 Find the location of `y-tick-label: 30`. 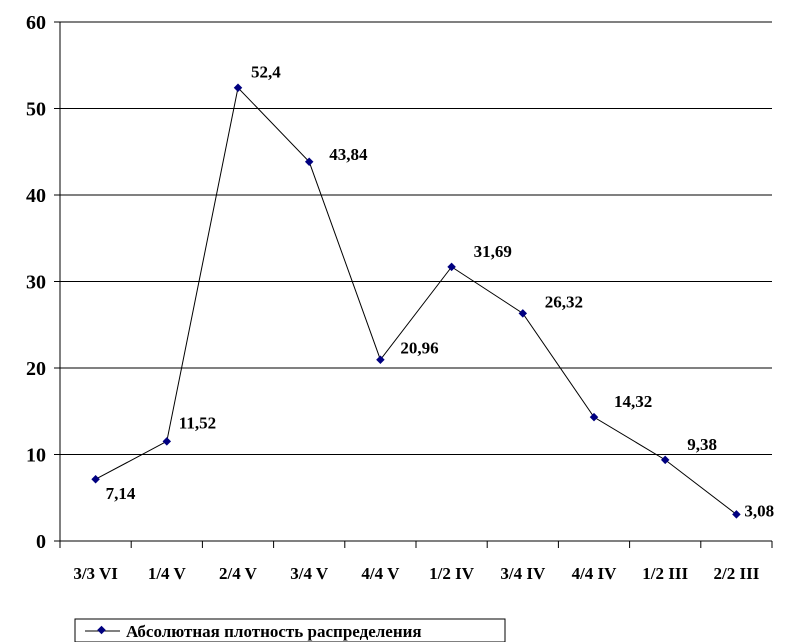

y-tick-label: 30 is located at coordinates (36, 283).